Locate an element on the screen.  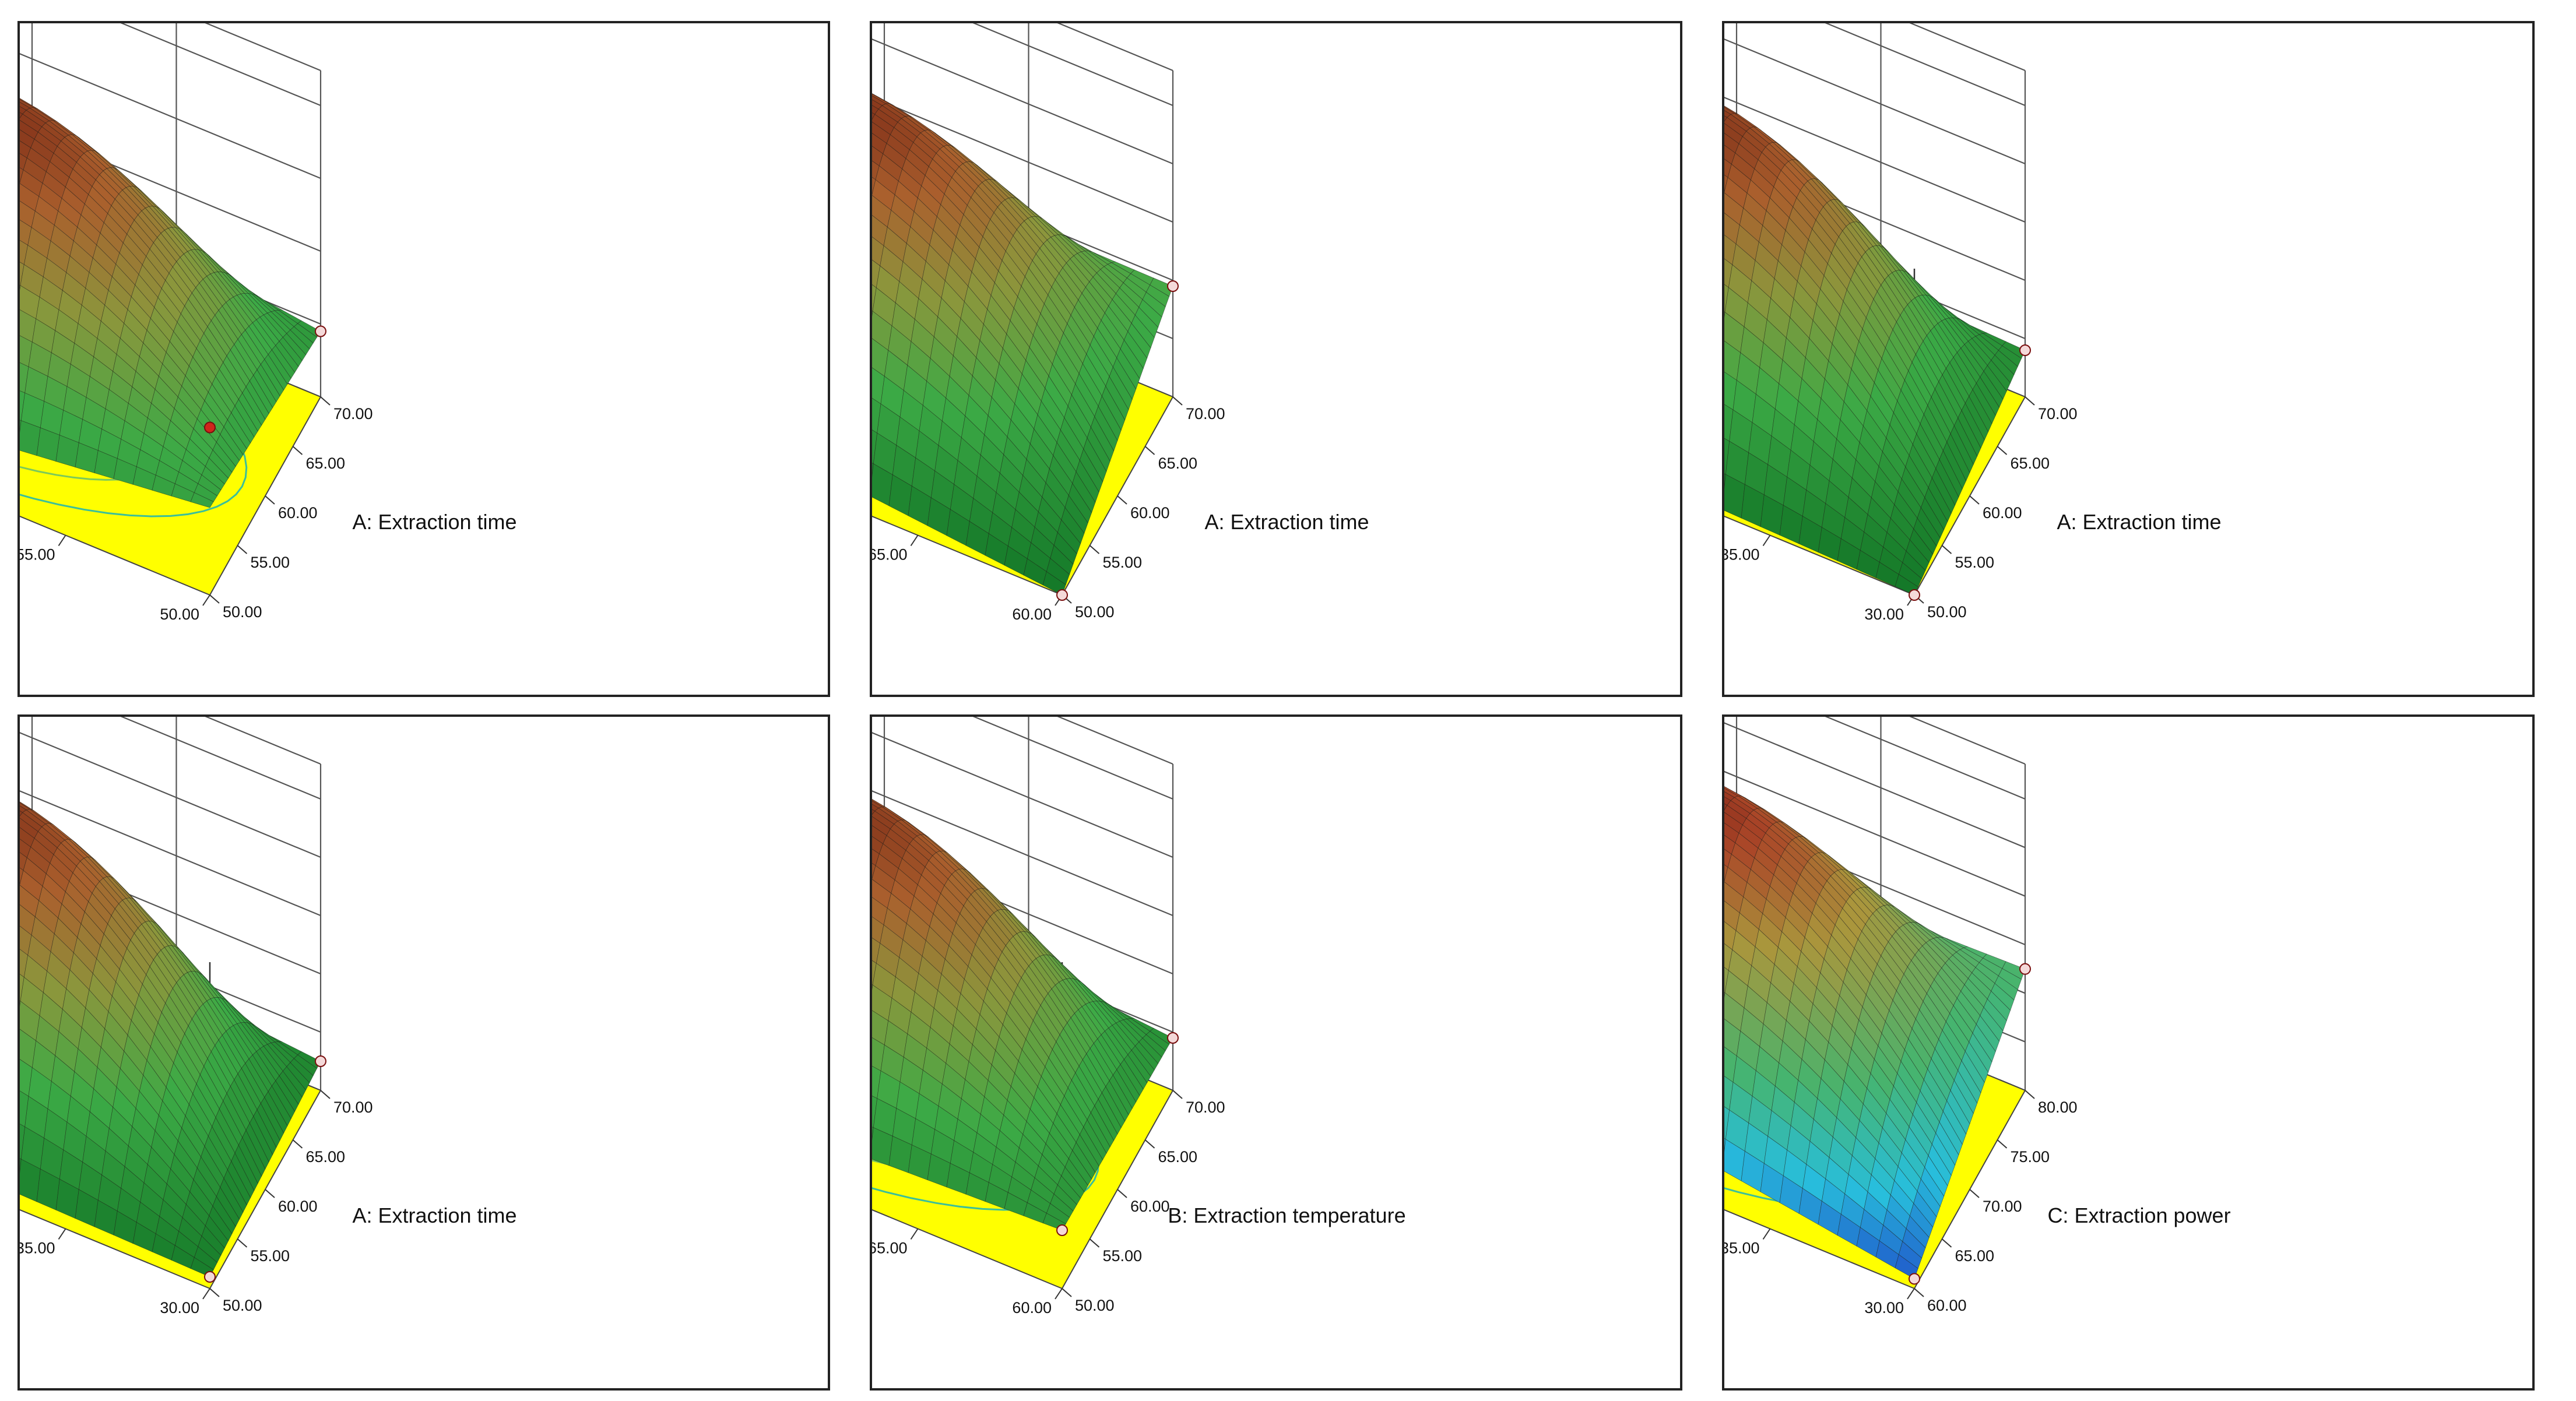
x-tick-label: 65.00 is located at coordinates (890, 555).